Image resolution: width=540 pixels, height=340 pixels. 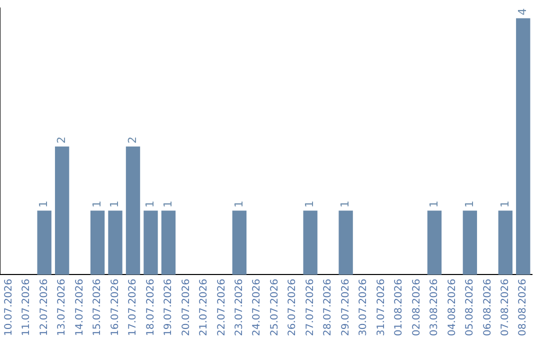 I want to click on x-tick-label: 11.07.2026, so click(x=26, y=307).